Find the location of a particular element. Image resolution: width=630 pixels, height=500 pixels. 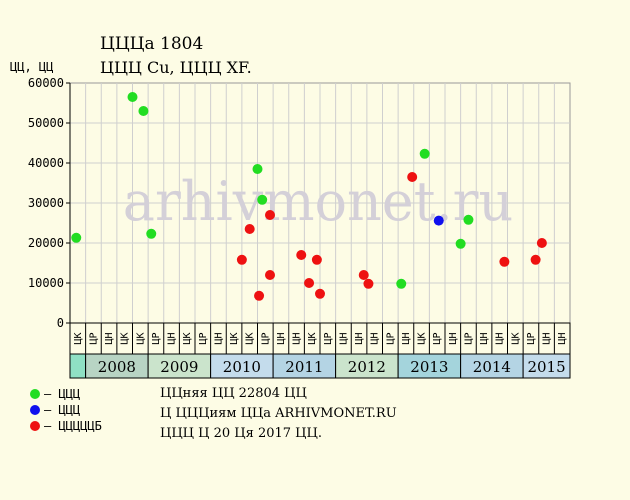

year-label: 2008 is located at coordinates (117, 367).